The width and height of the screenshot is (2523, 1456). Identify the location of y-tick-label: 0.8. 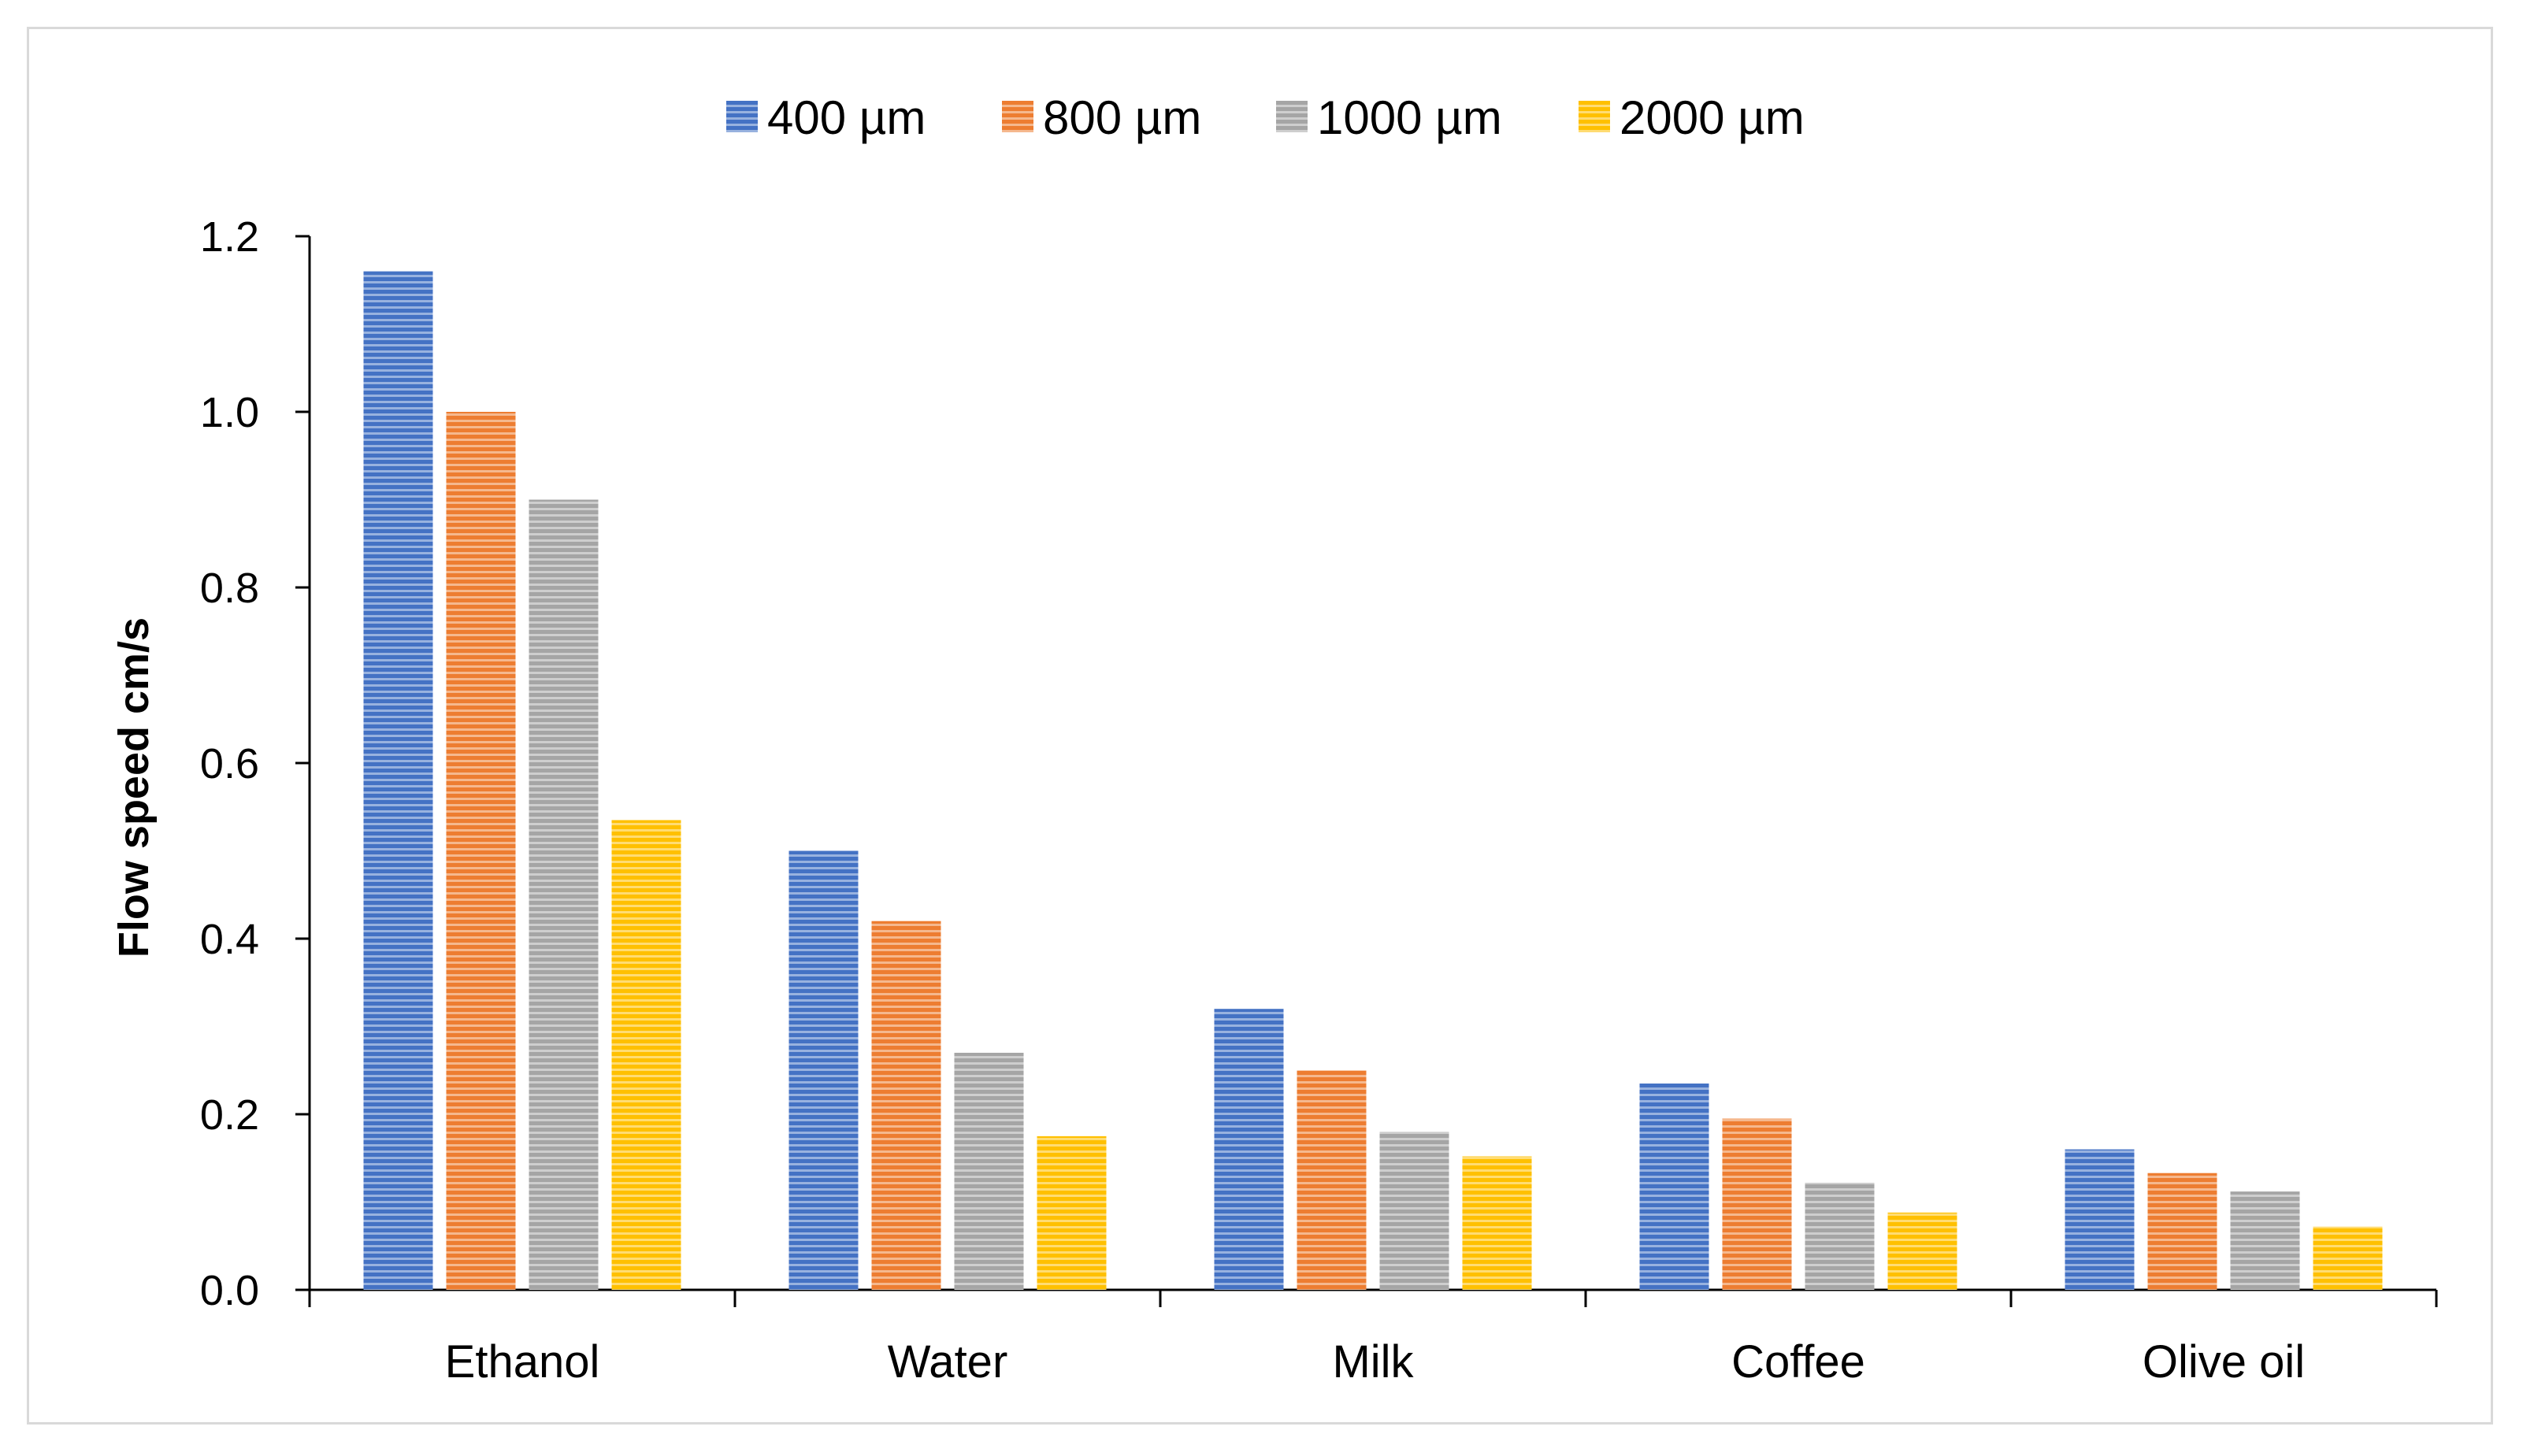
(229, 588).